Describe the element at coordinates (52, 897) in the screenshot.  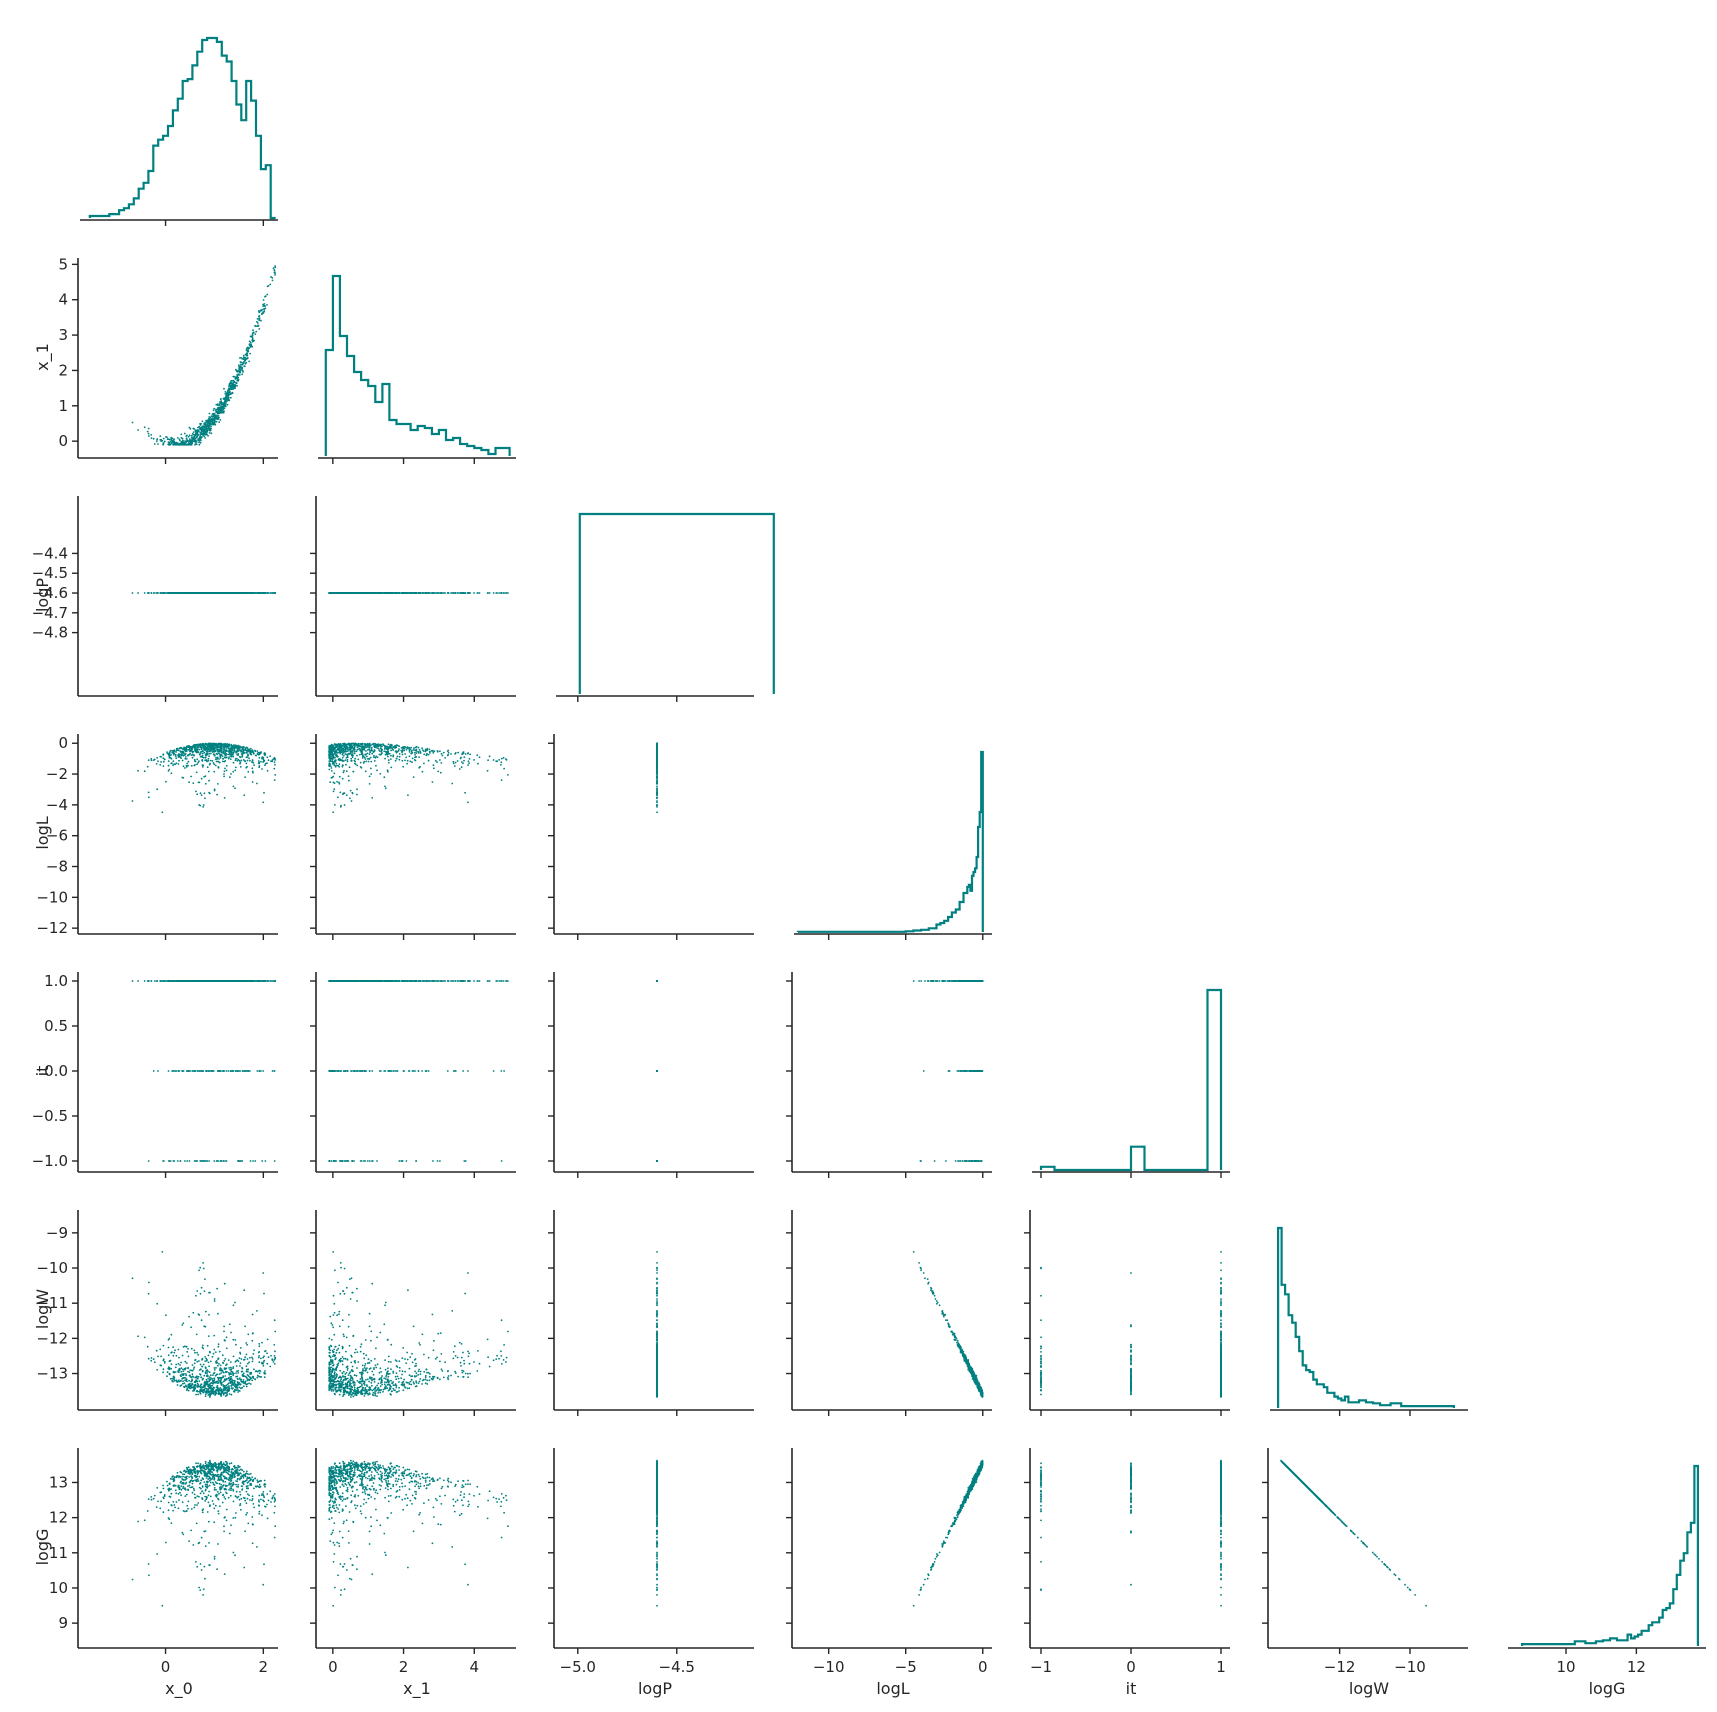
I see `y-tick-label: −10` at that location.